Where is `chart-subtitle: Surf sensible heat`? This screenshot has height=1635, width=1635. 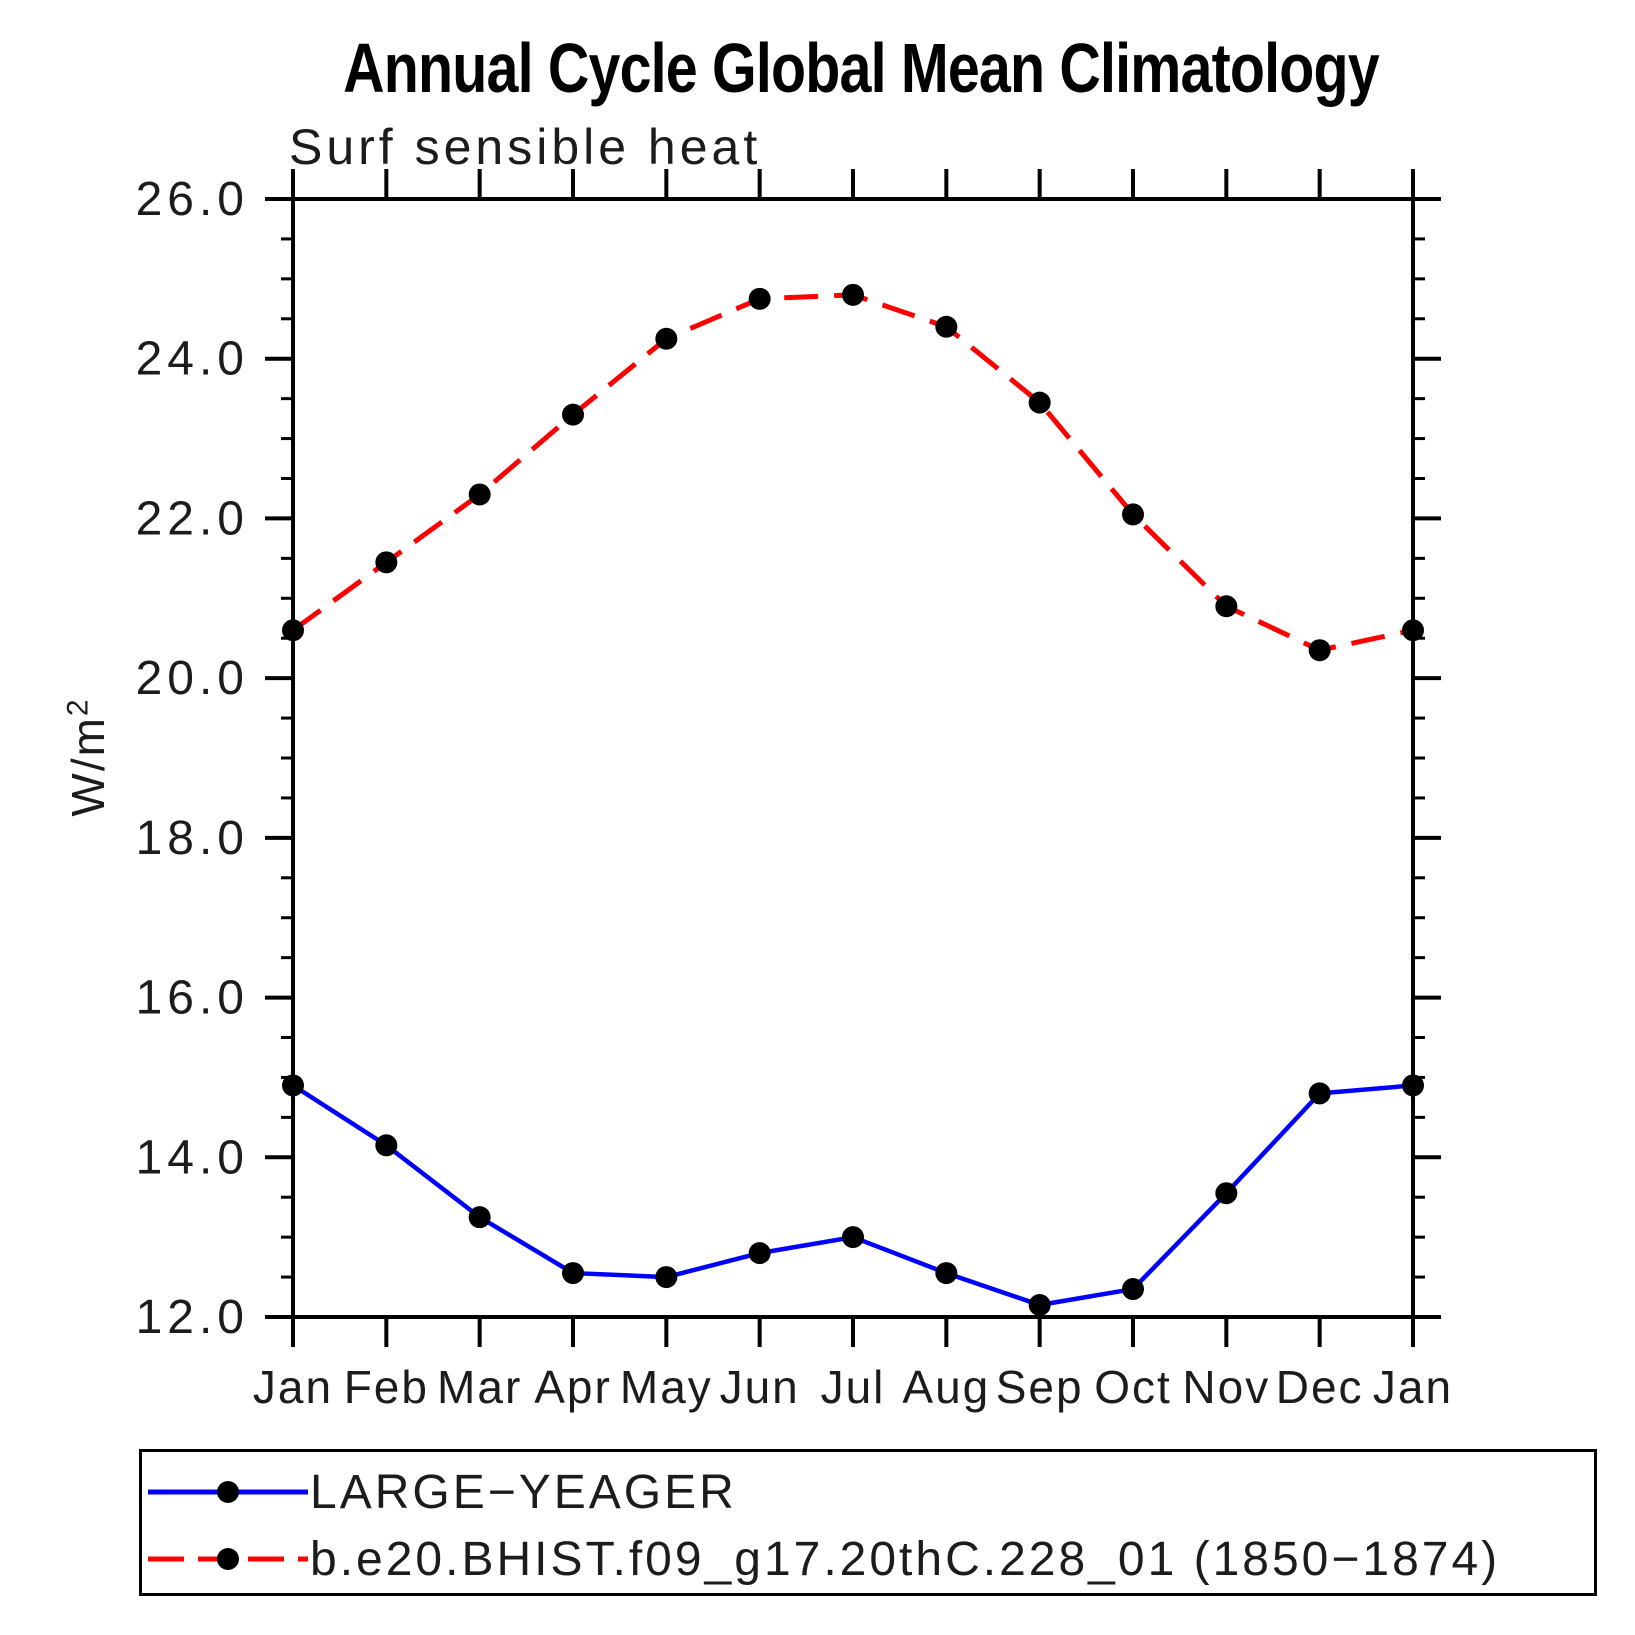 chart-subtitle: Surf sensible heat is located at coordinates (525, 147).